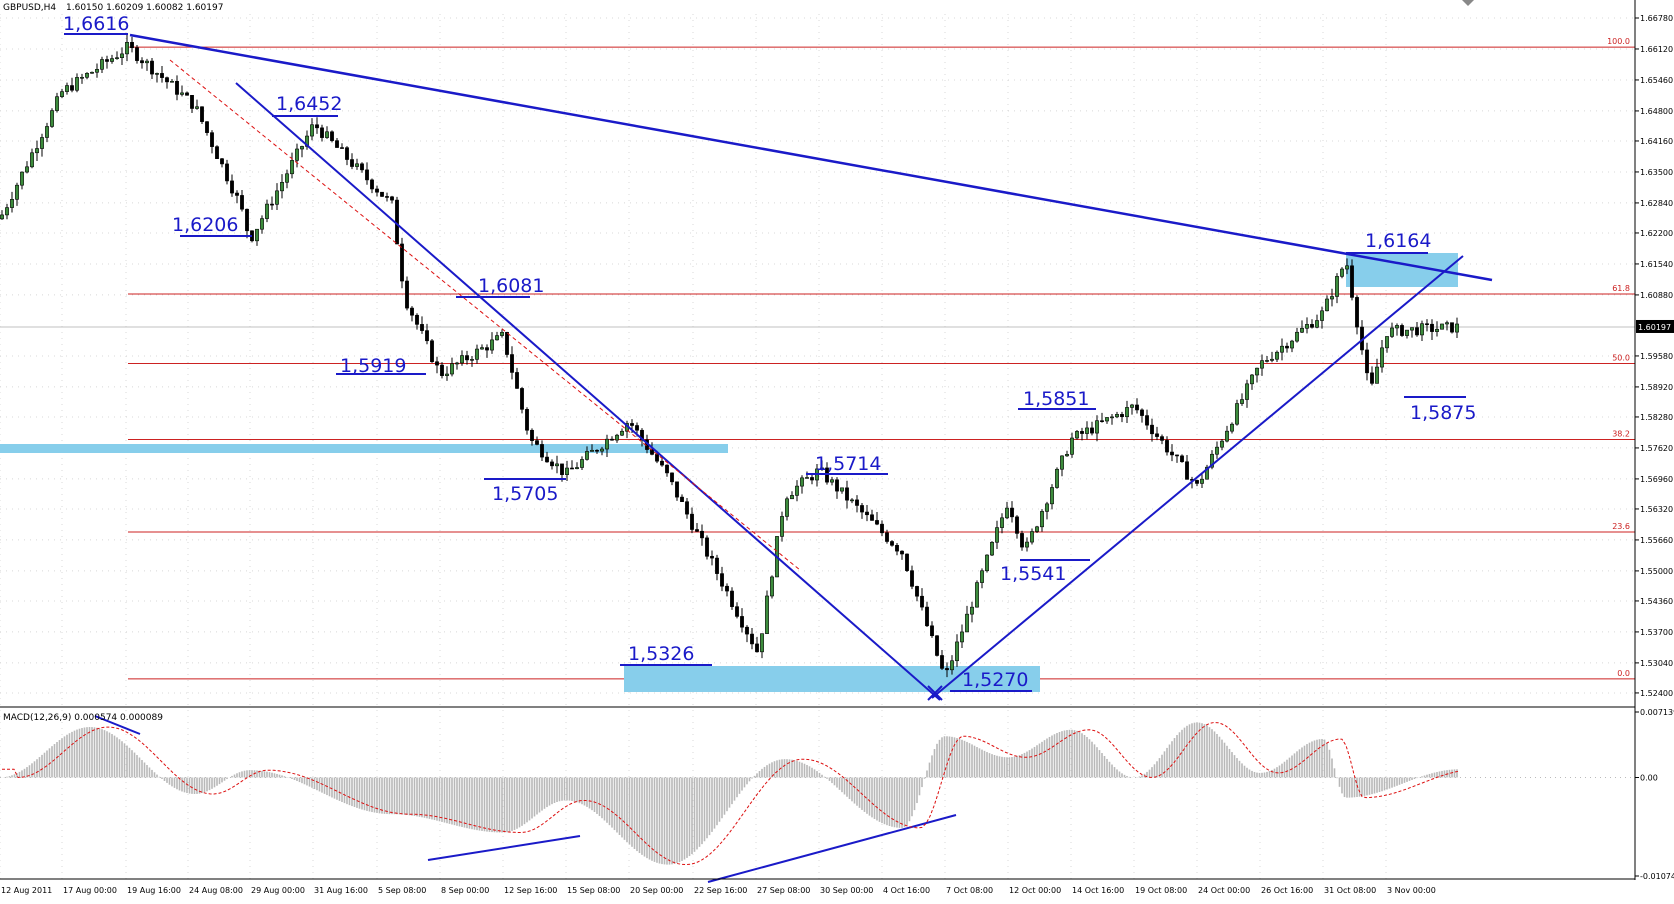  What do you see at coordinates (666, 654) in the screenshot?
I see `price-annotation: 1,5326` at bounding box center [666, 654].